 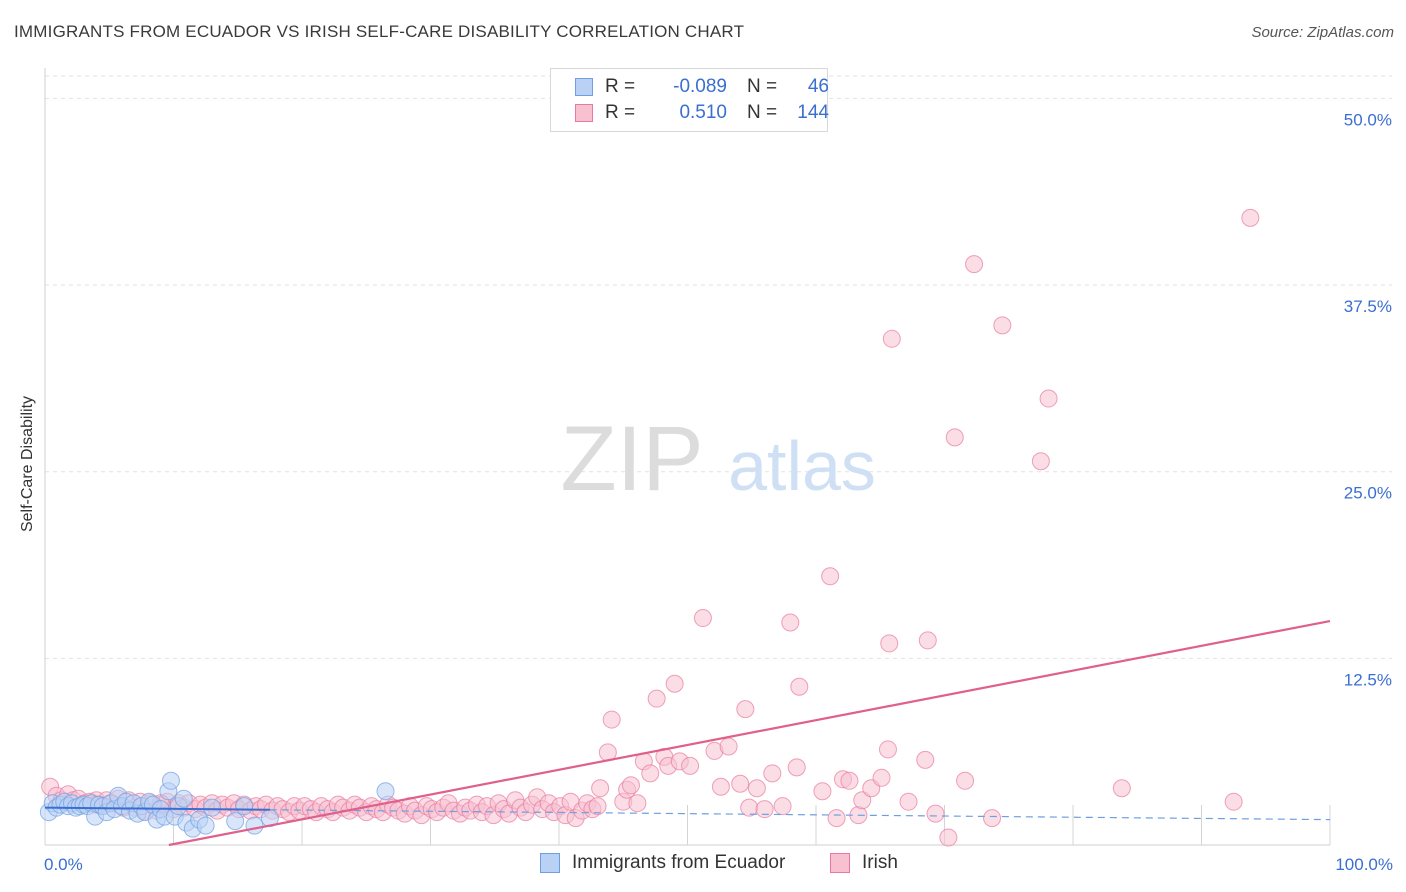 I want to click on y-tick-label: 37.5%, so click(x=1368, y=306).